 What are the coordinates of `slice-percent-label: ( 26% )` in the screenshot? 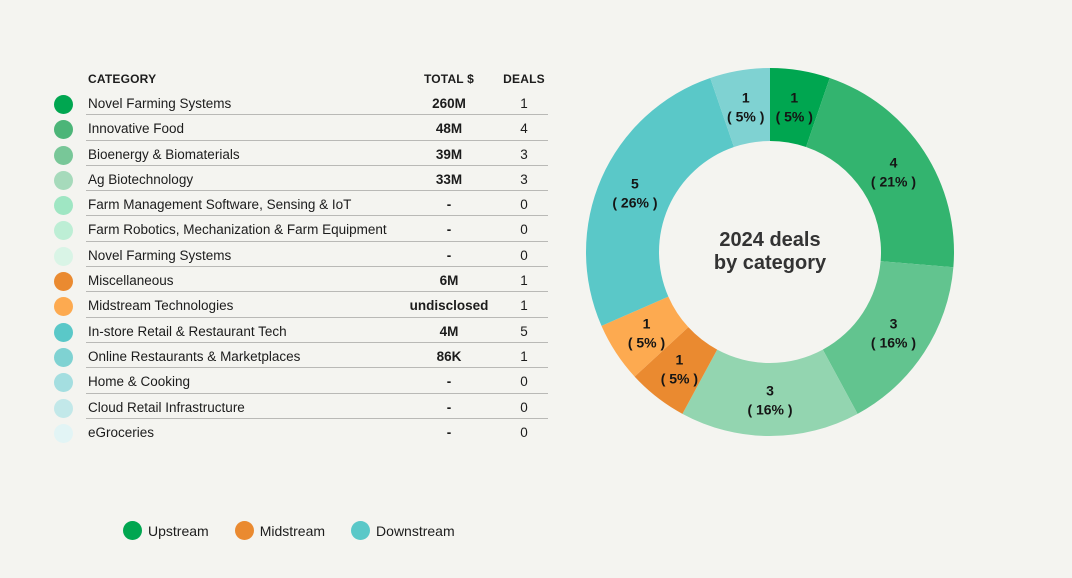 It's located at (634, 203).